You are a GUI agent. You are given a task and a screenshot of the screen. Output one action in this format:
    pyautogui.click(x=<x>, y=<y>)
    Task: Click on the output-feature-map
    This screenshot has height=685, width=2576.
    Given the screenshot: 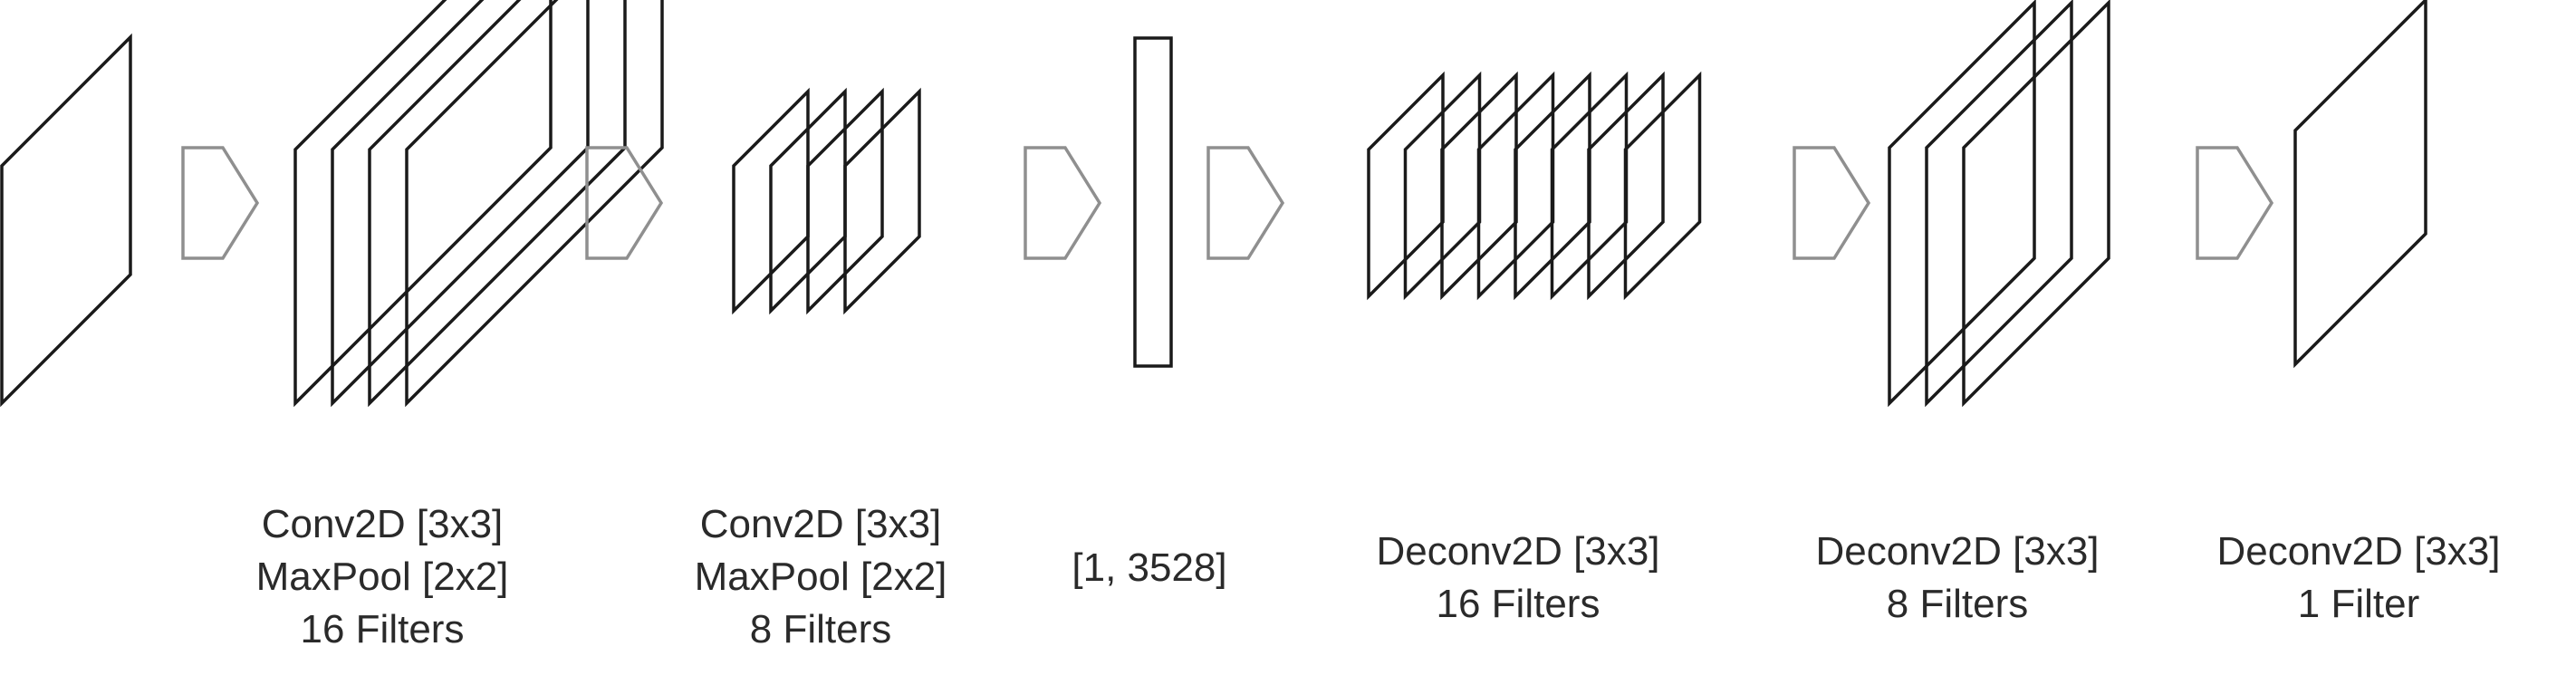 What is the action you would take?
    pyautogui.click(x=2360, y=184)
    